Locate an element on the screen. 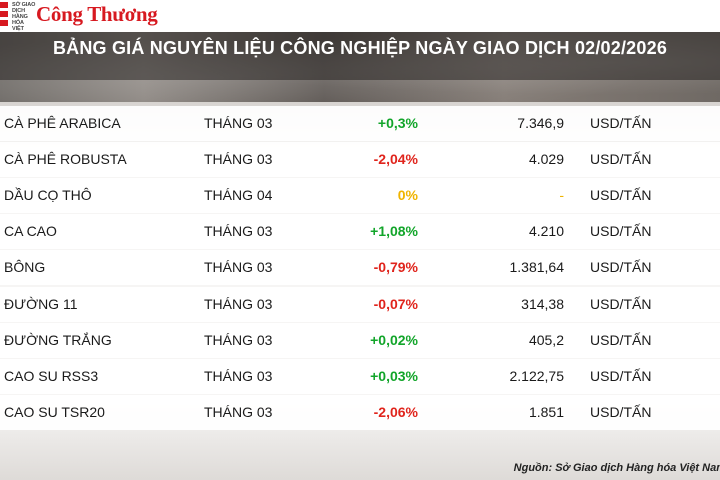  price-value: 2.122,75 is located at coordinates (537, 376).